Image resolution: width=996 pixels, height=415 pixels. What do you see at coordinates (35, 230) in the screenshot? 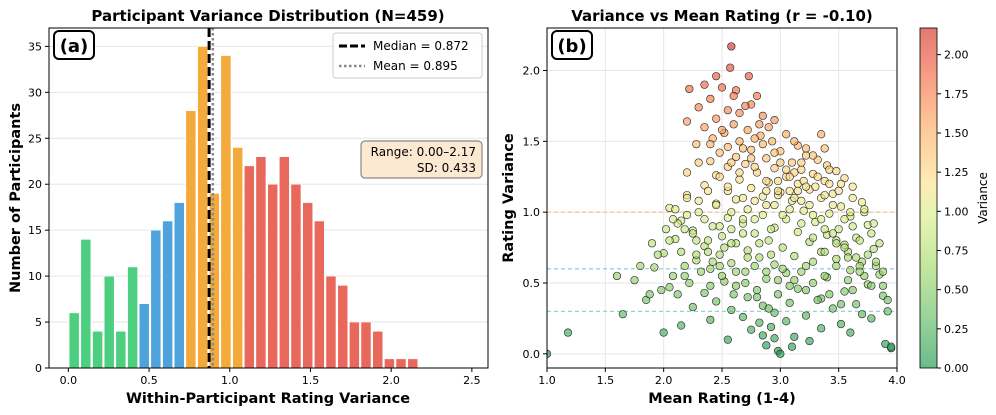
I see `chart-a-y-tick-label: 15` at bounding box center [35, 230].